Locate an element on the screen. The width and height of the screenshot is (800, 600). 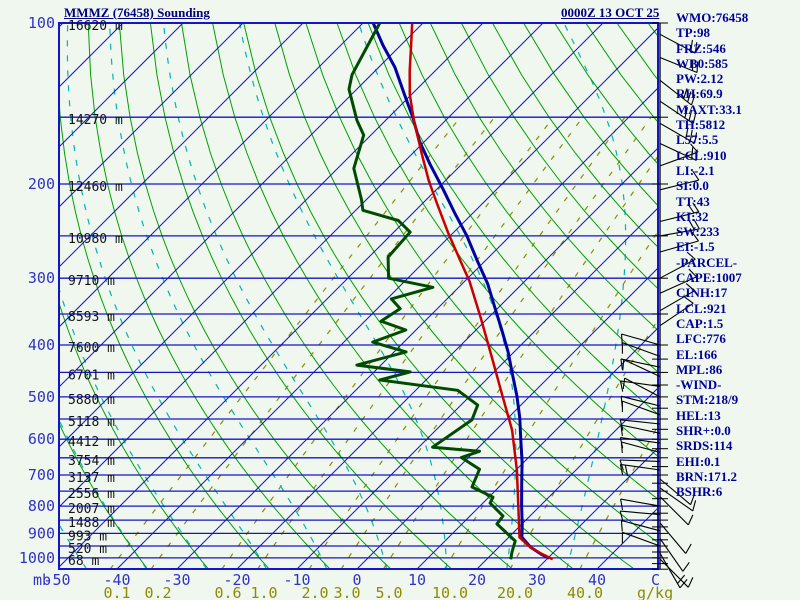
pressure-tick-label: 100 is located at coordinates (41, 23).